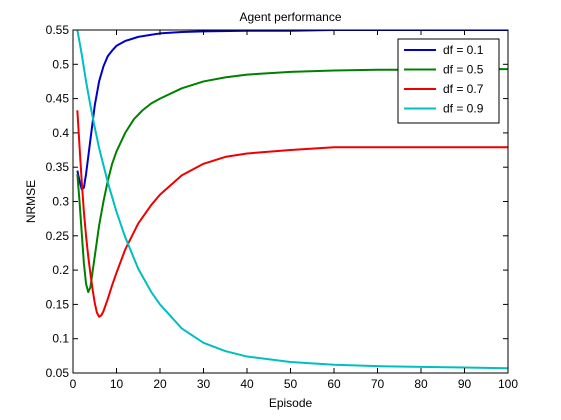  What do you see at coordinates (60, 339) in the screenshot?
I see `y-tick-label: 0.1` at bounding box center [60, 339].